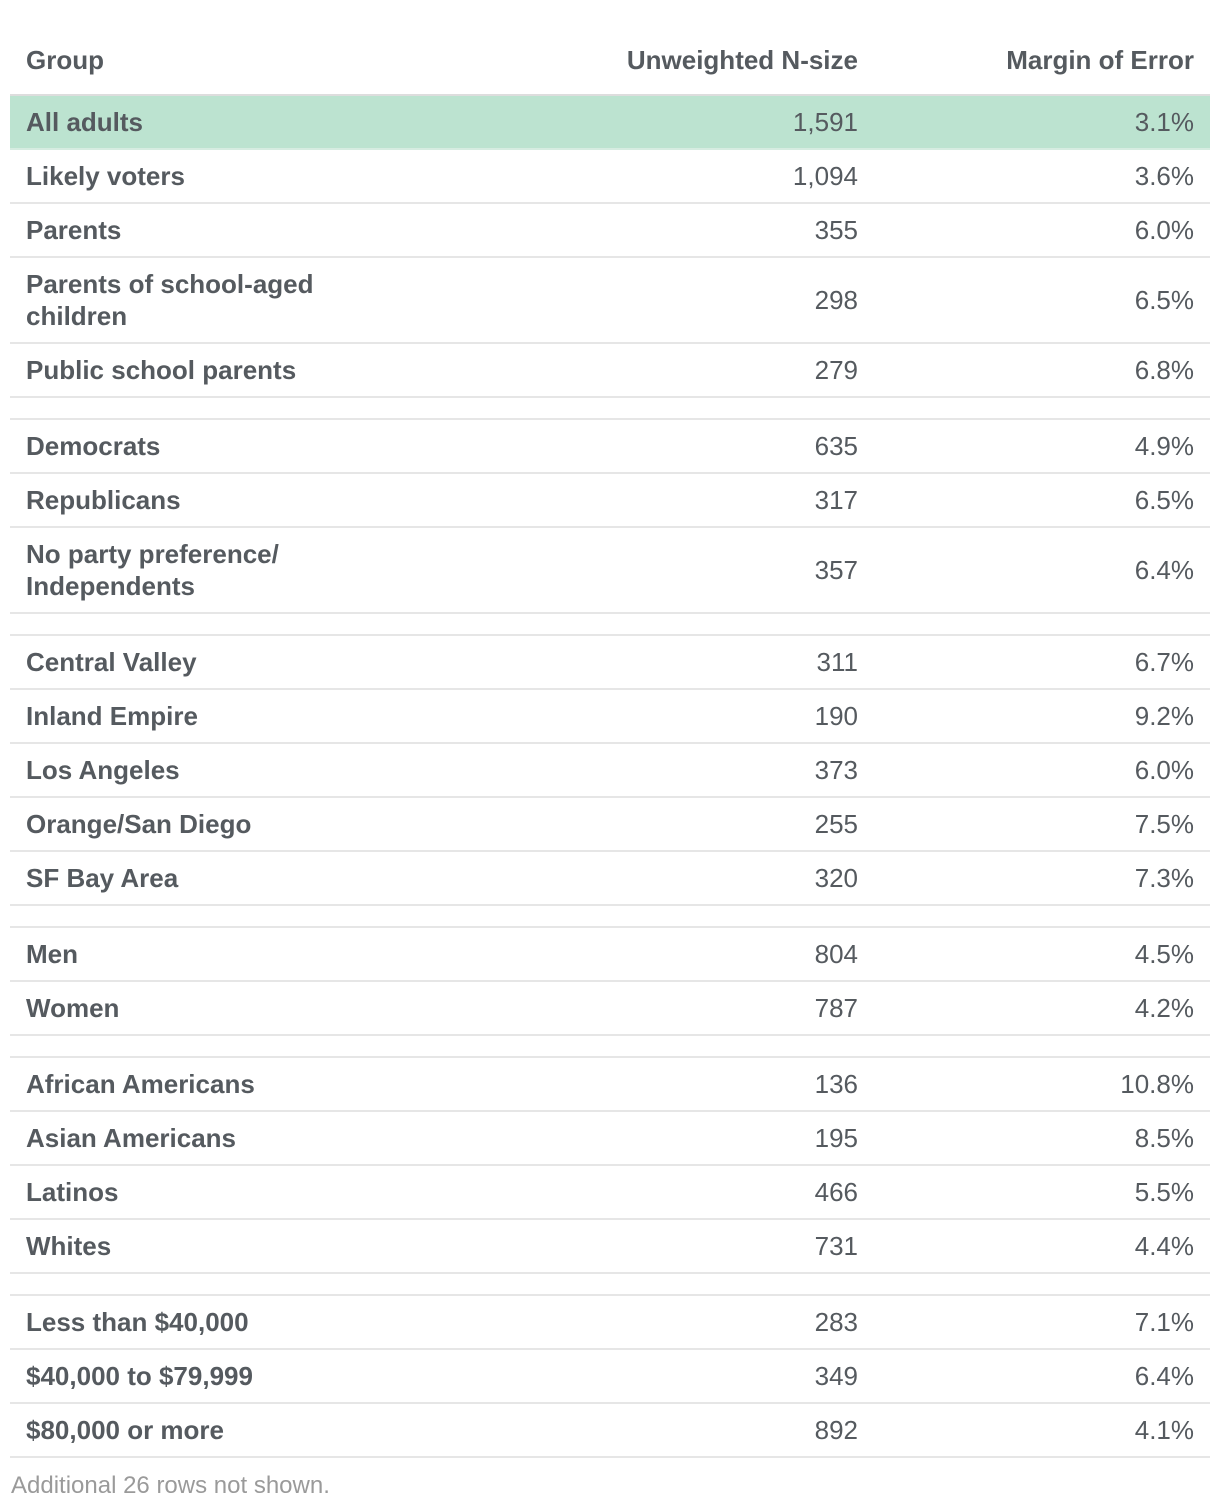  Describe the element at coordinates (610, 123) in the screenshot. I see `table-row-highlighted: All adults 1,591 3.1%` at that location.